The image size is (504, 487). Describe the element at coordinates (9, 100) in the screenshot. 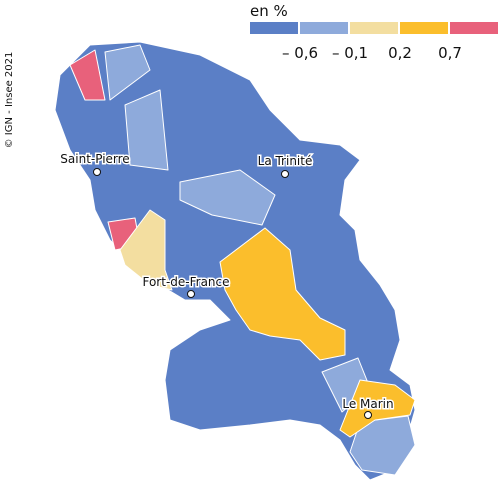

I see `source: © IGN - Insee 2021` at that location.